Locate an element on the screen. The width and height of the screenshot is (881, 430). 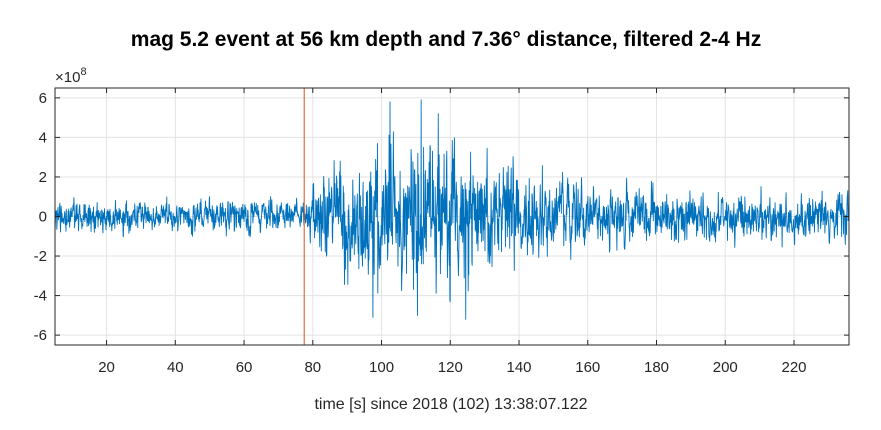
y-tick-labels: -6 -4 -2 0 2 4 6 is located at coordinates (40, 217).